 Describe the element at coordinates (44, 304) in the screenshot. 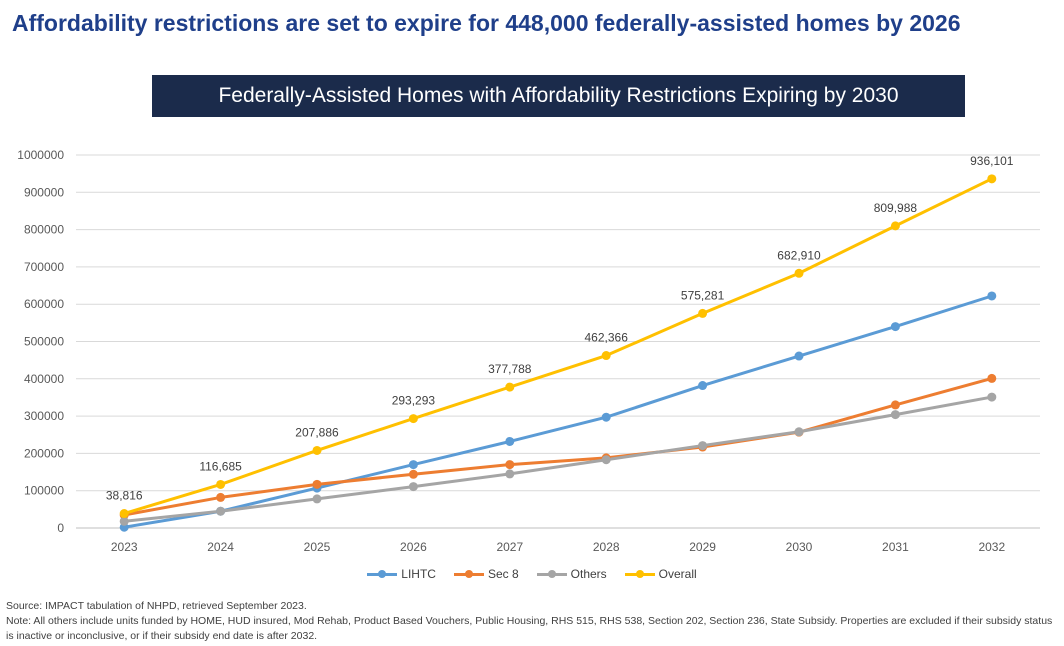

I see `y-tick-label: 600000` at that location.